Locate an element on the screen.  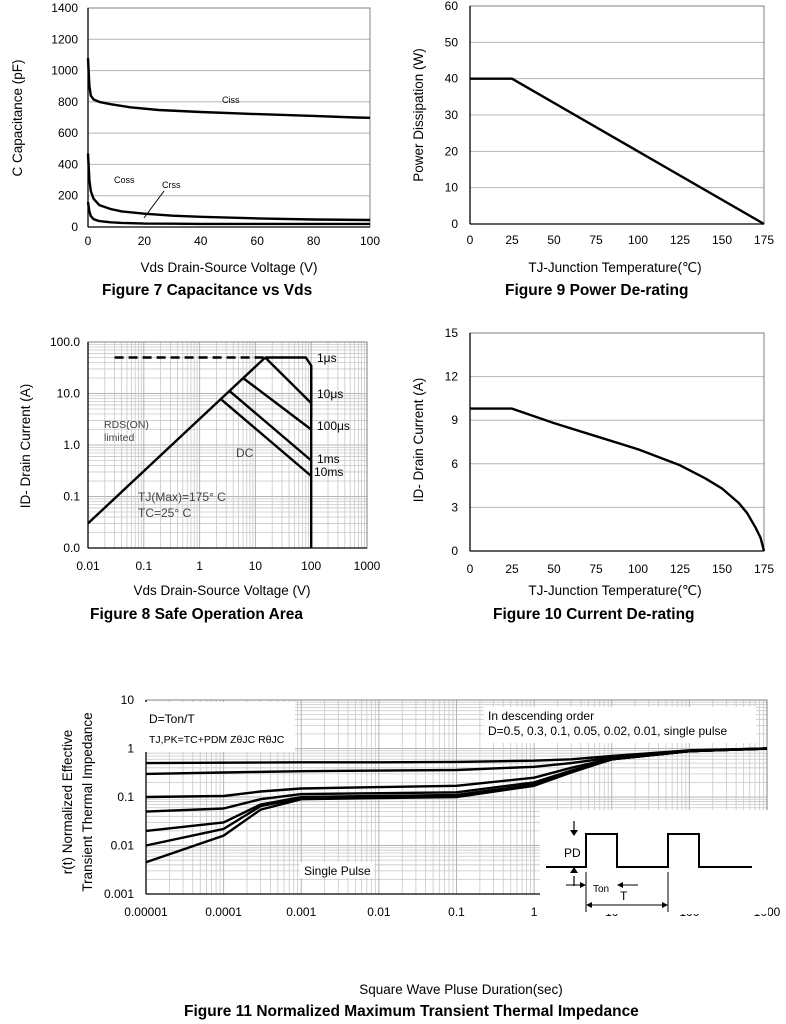
fig10-ylabel: ID- Drain Current (A) is located at coordinates (418, 440).